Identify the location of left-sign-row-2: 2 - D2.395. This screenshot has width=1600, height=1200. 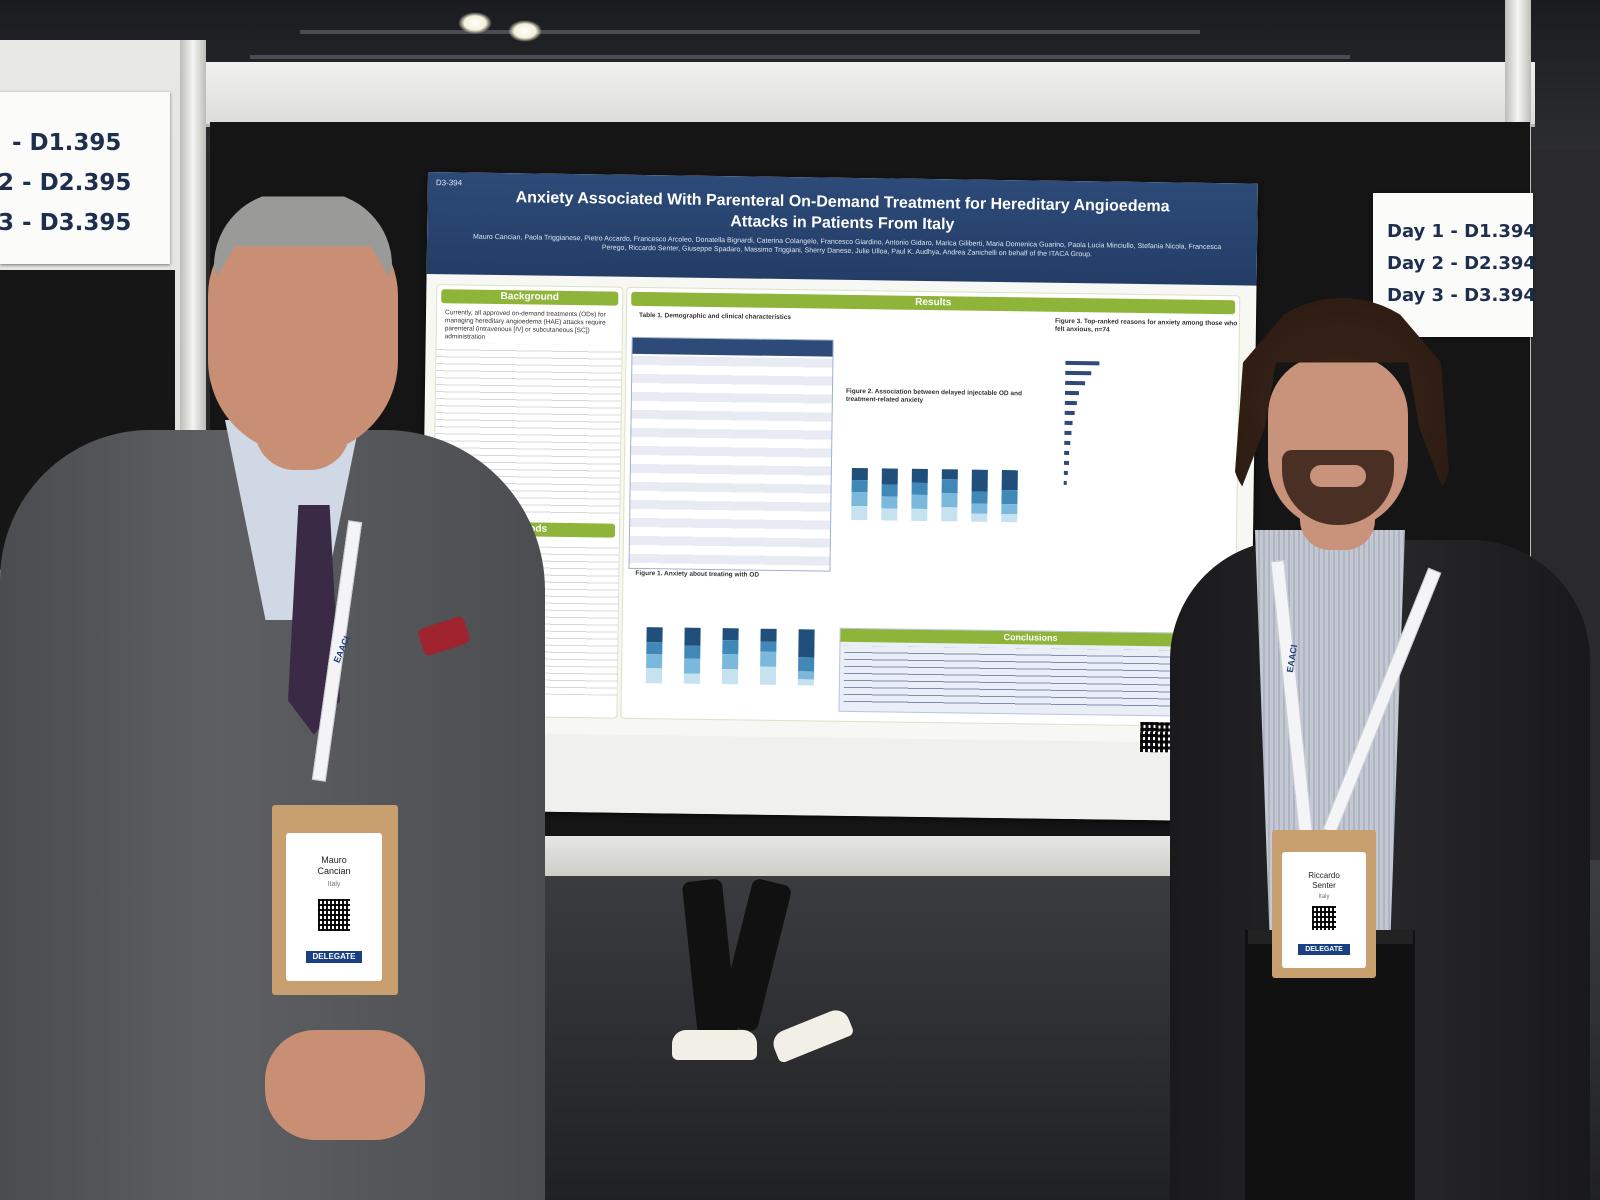
(66, 183).